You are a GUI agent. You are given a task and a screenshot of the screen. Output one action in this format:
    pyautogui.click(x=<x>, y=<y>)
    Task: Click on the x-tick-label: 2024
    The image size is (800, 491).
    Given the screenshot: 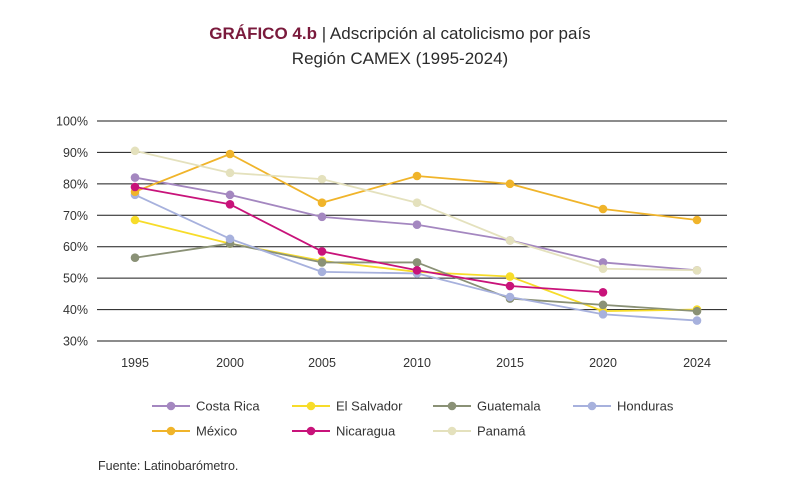 What is the action you would take?
    pyautogui.click(x=697, y=363)
    